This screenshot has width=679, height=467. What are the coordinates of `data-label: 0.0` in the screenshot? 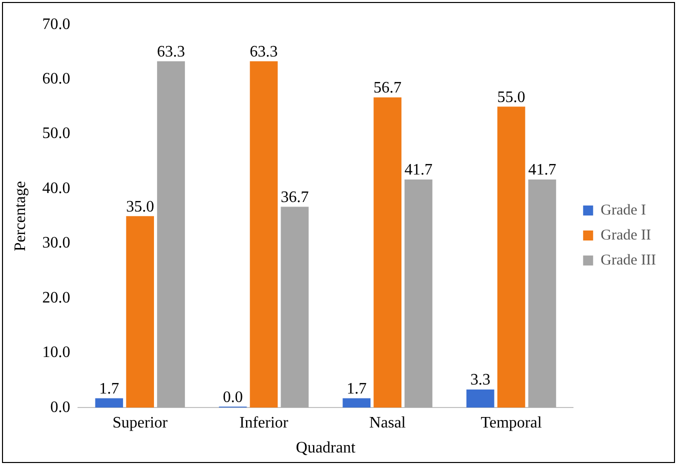 It's located at (232, 397).